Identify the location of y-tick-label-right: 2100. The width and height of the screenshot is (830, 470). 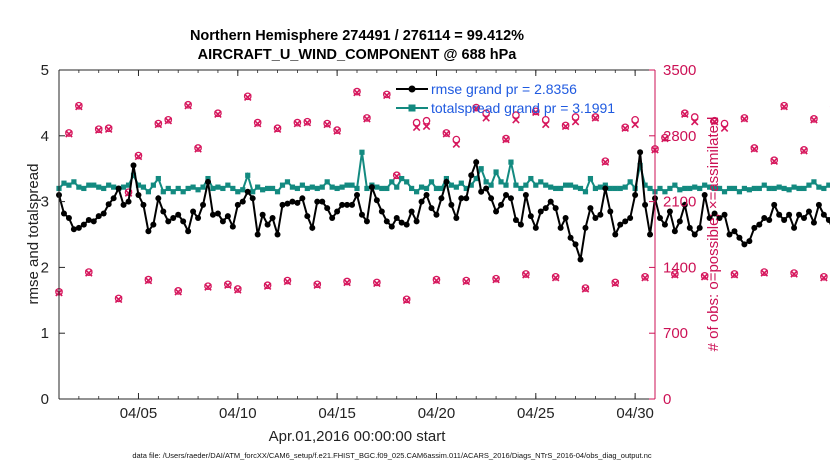
(679, 202).